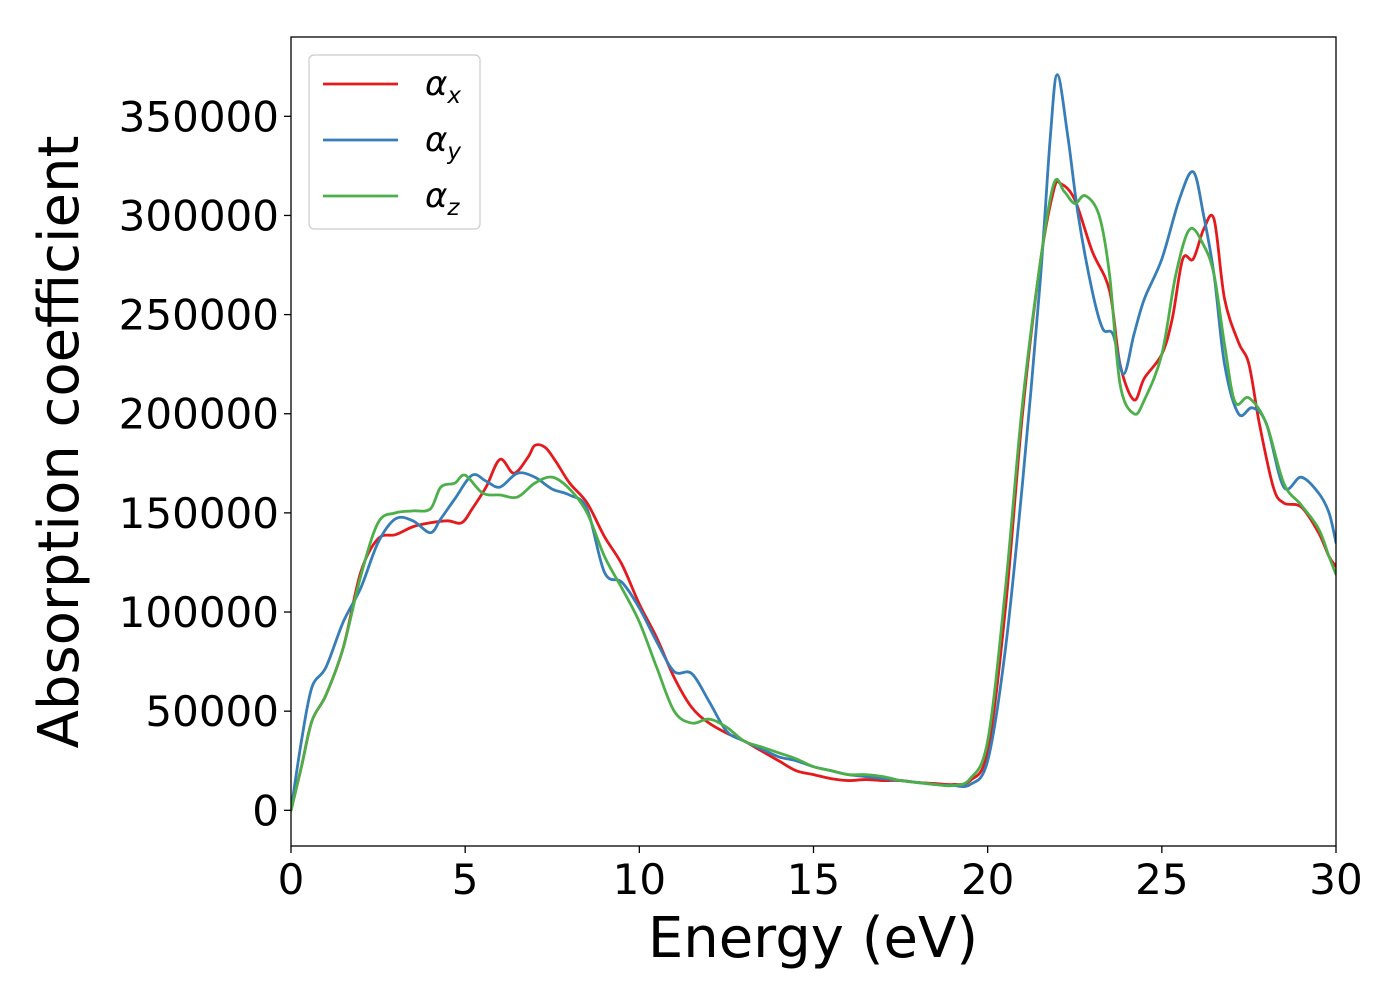  I want to click on y-tick-label: 300000, so click(199, 215).